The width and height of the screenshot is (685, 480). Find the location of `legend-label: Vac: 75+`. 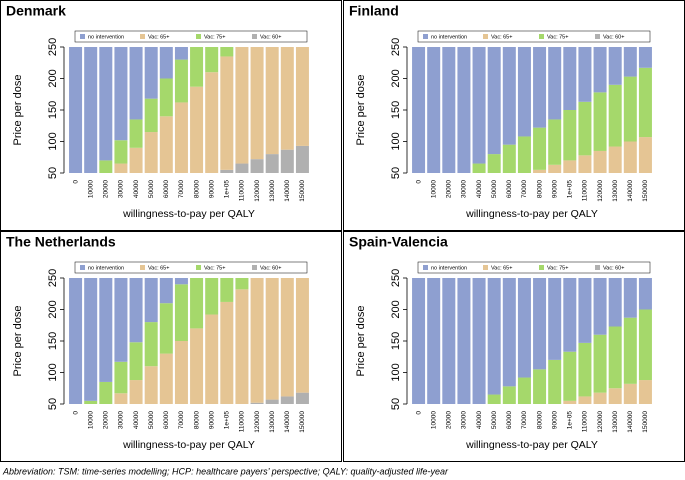

legend-label: Vac: 75+ is located at coordinates (557, 37).